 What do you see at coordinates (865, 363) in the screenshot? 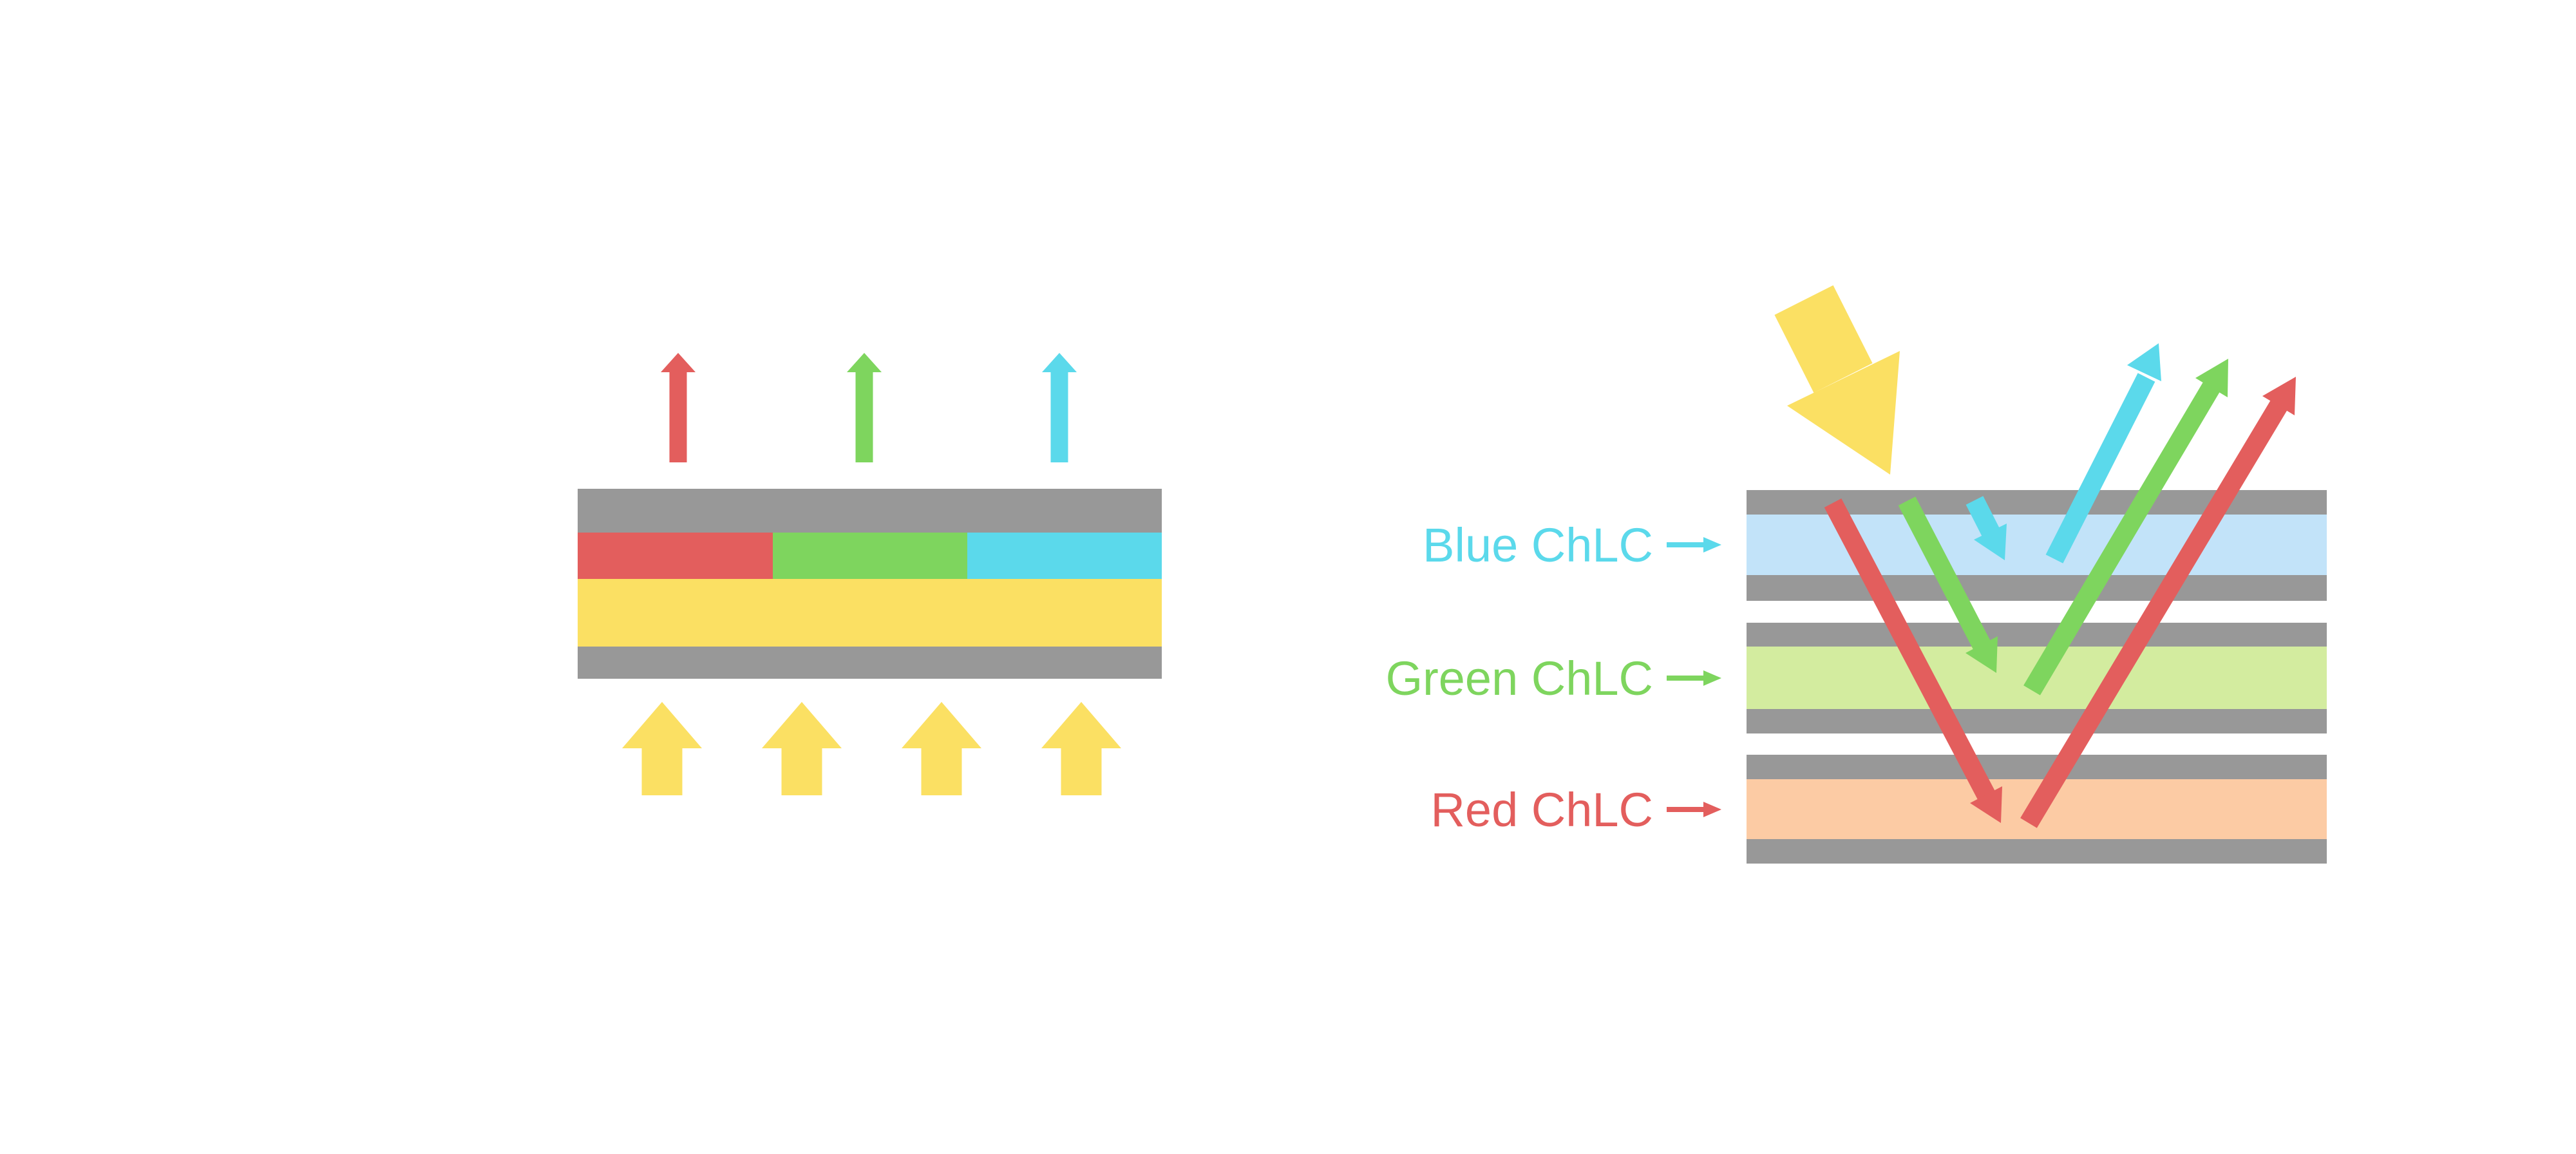
I see `green-output-arrow-head` at bounding box center [865, 363].